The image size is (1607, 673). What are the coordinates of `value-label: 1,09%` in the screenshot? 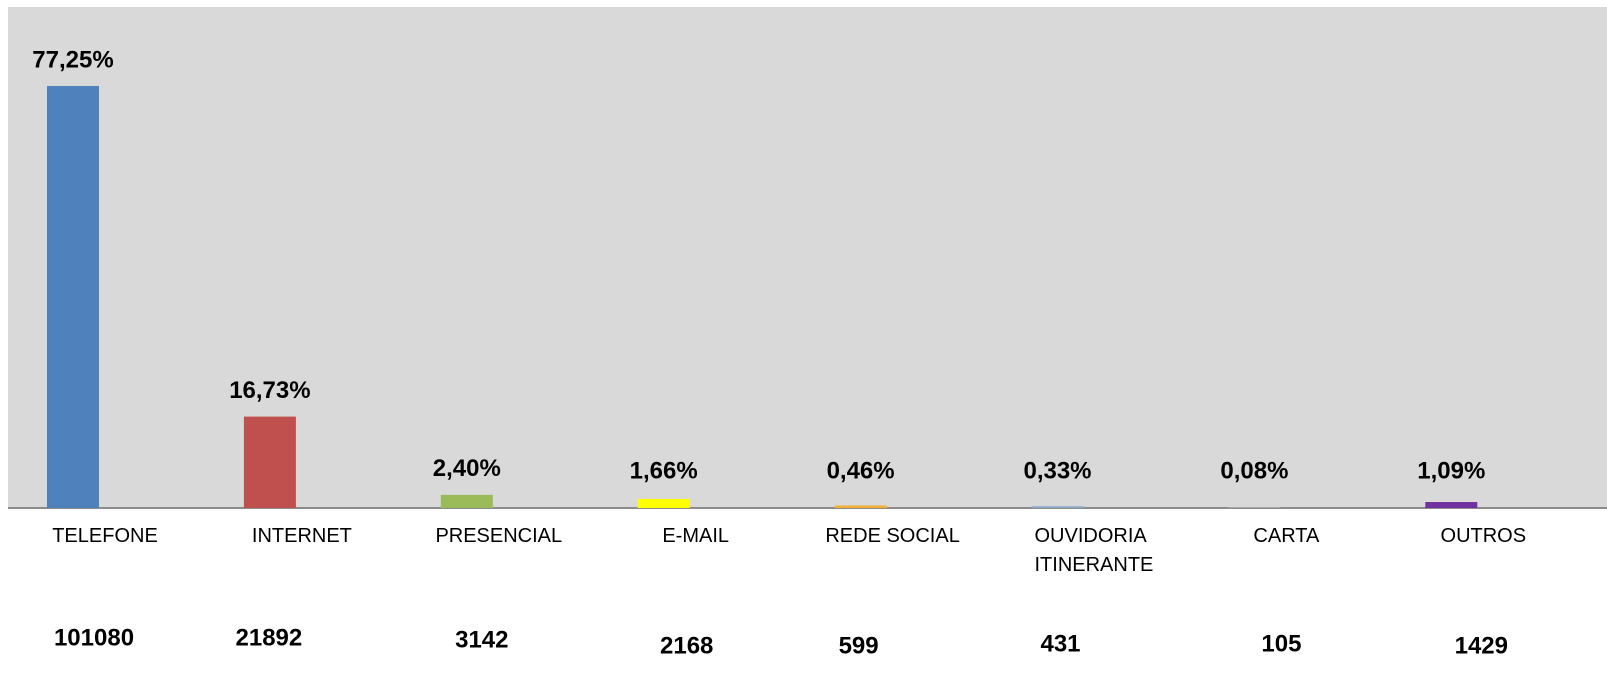 It's located at (1451, 470).